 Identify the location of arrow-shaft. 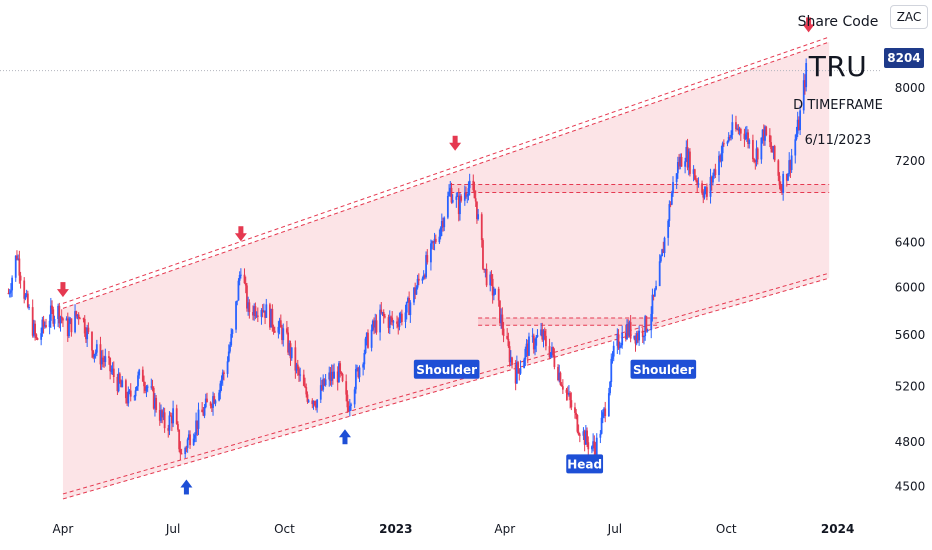
(455, 139).